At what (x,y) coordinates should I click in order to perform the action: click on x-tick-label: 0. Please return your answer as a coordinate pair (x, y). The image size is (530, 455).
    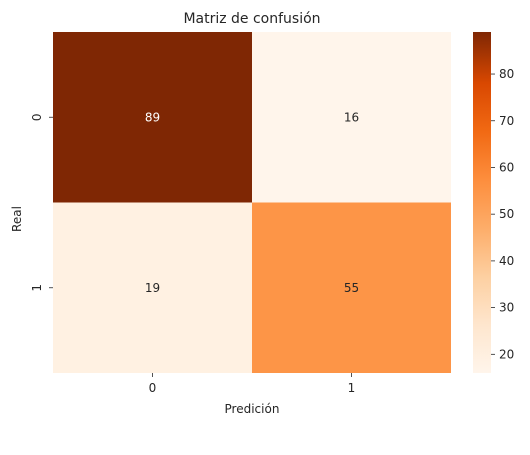
    Looking at the image, I should click on (153, 388).